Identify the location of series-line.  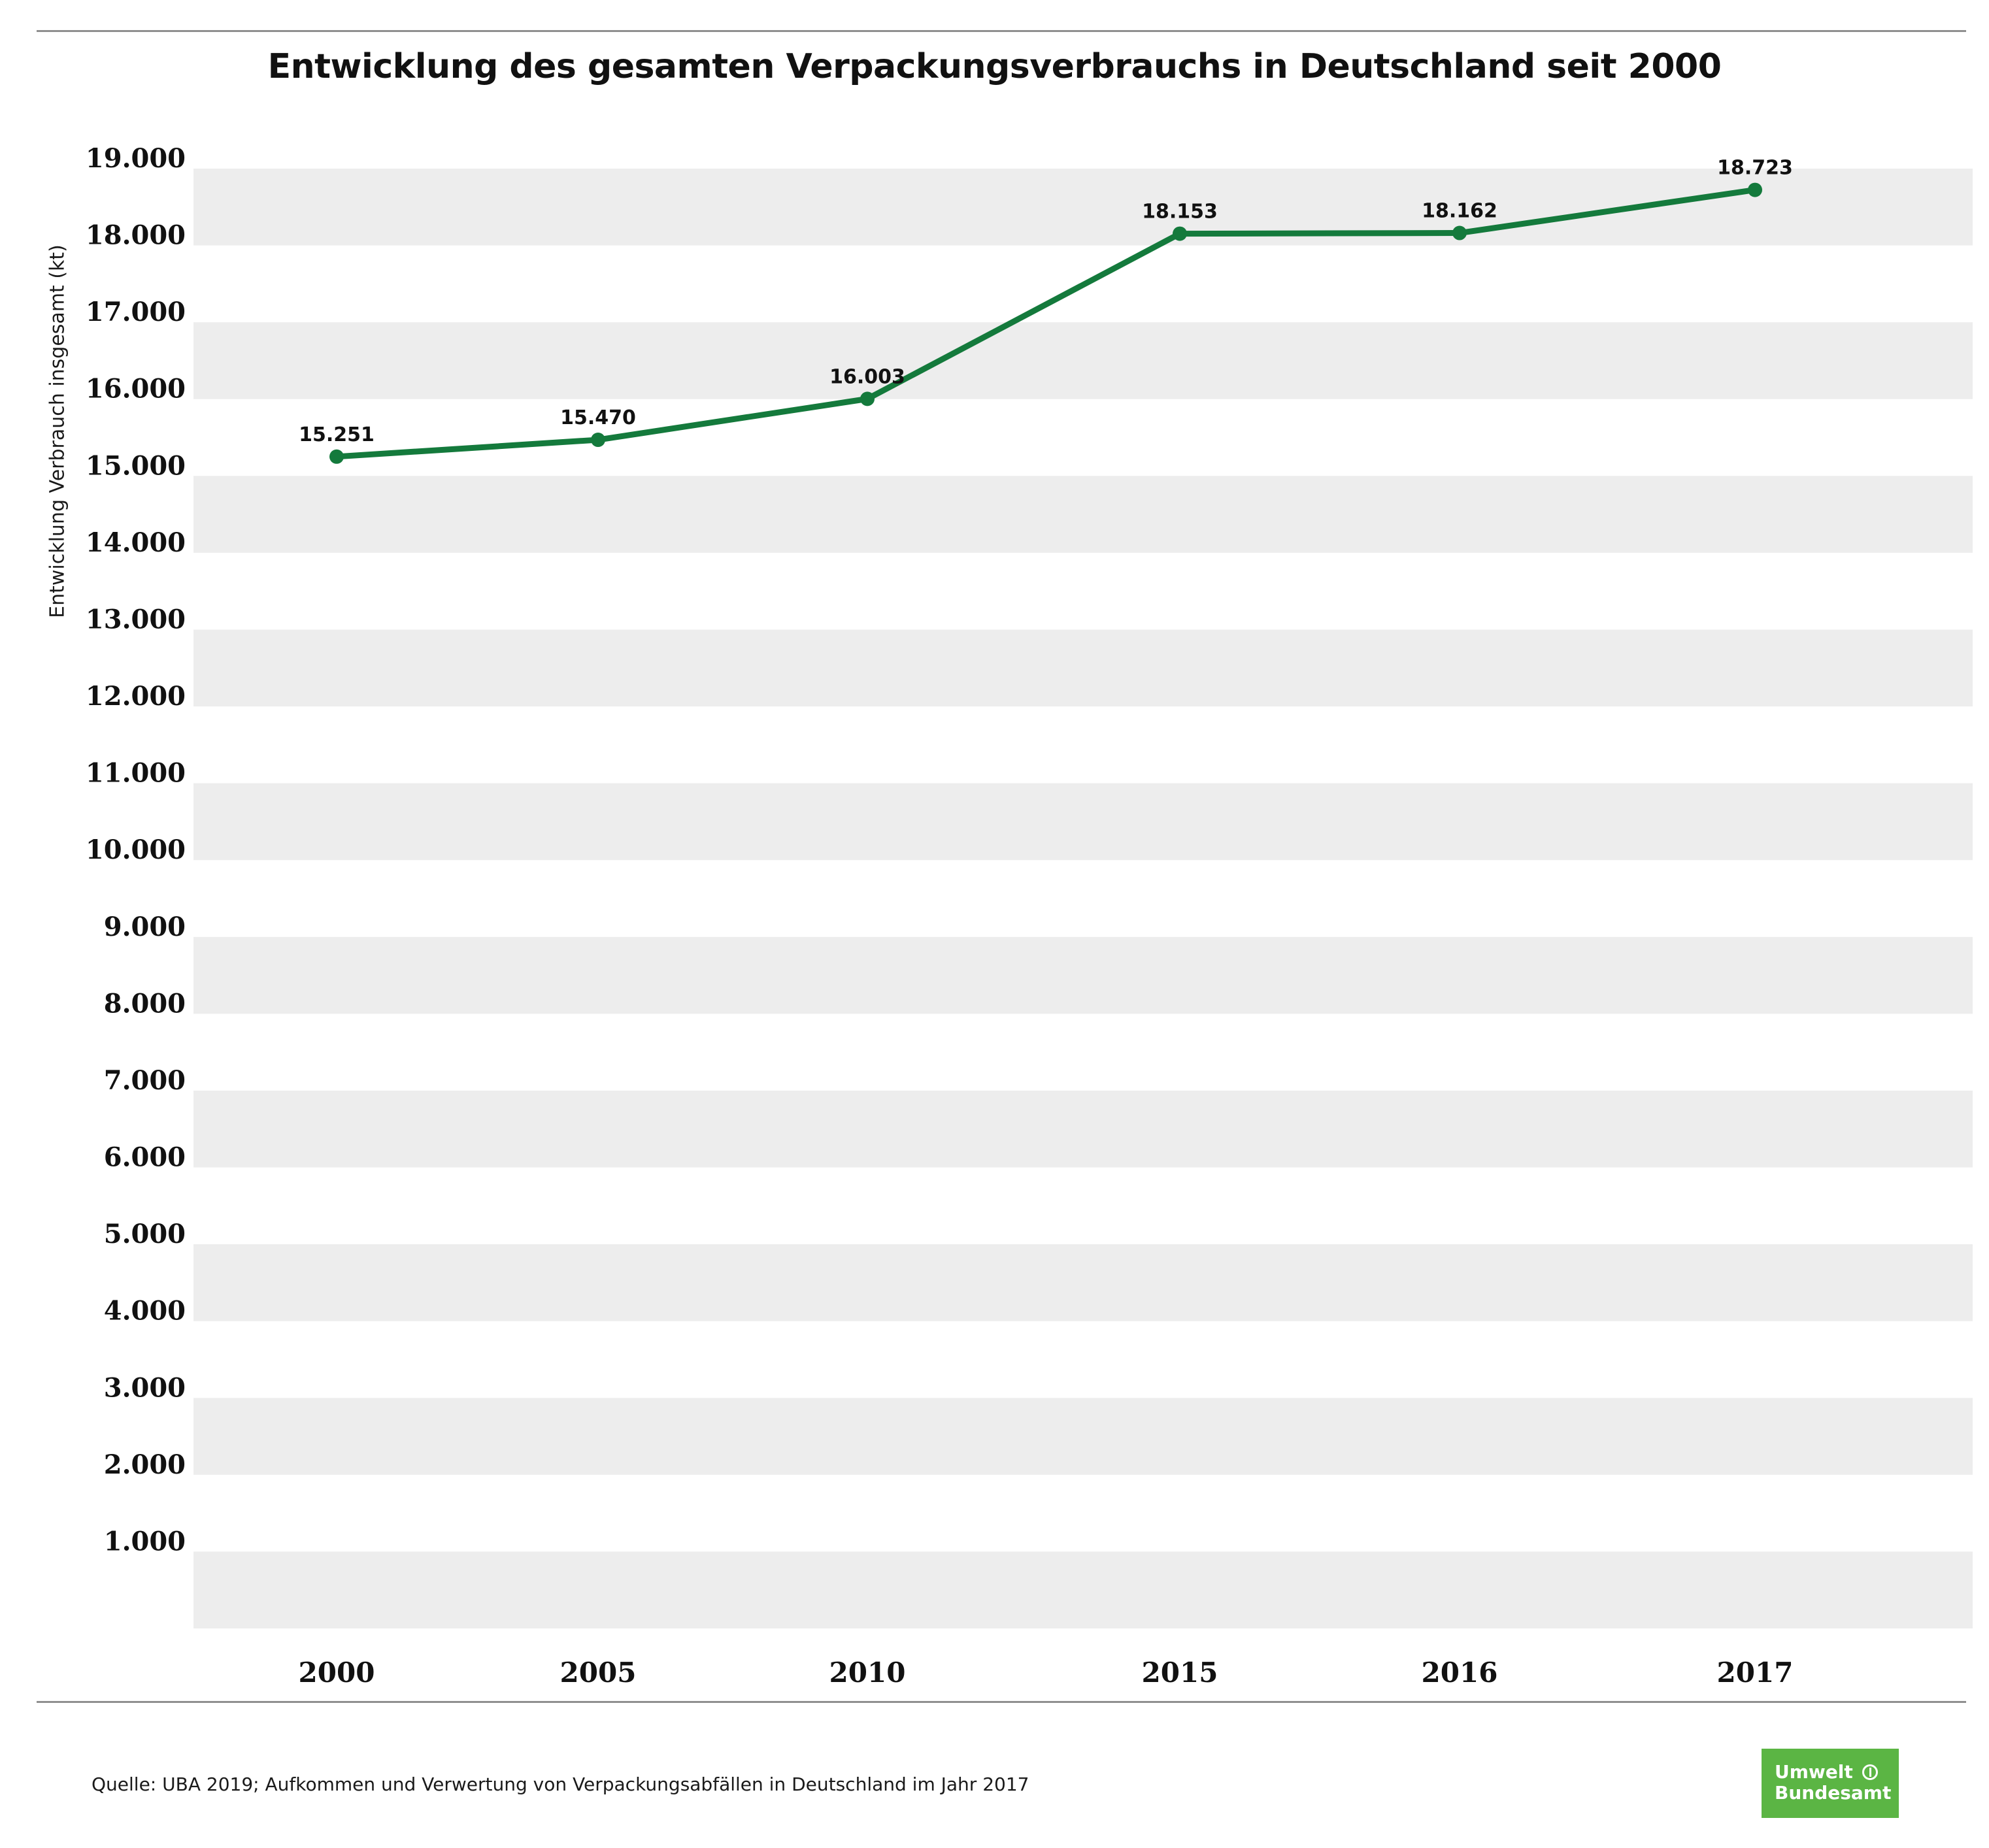
(1045, 323).